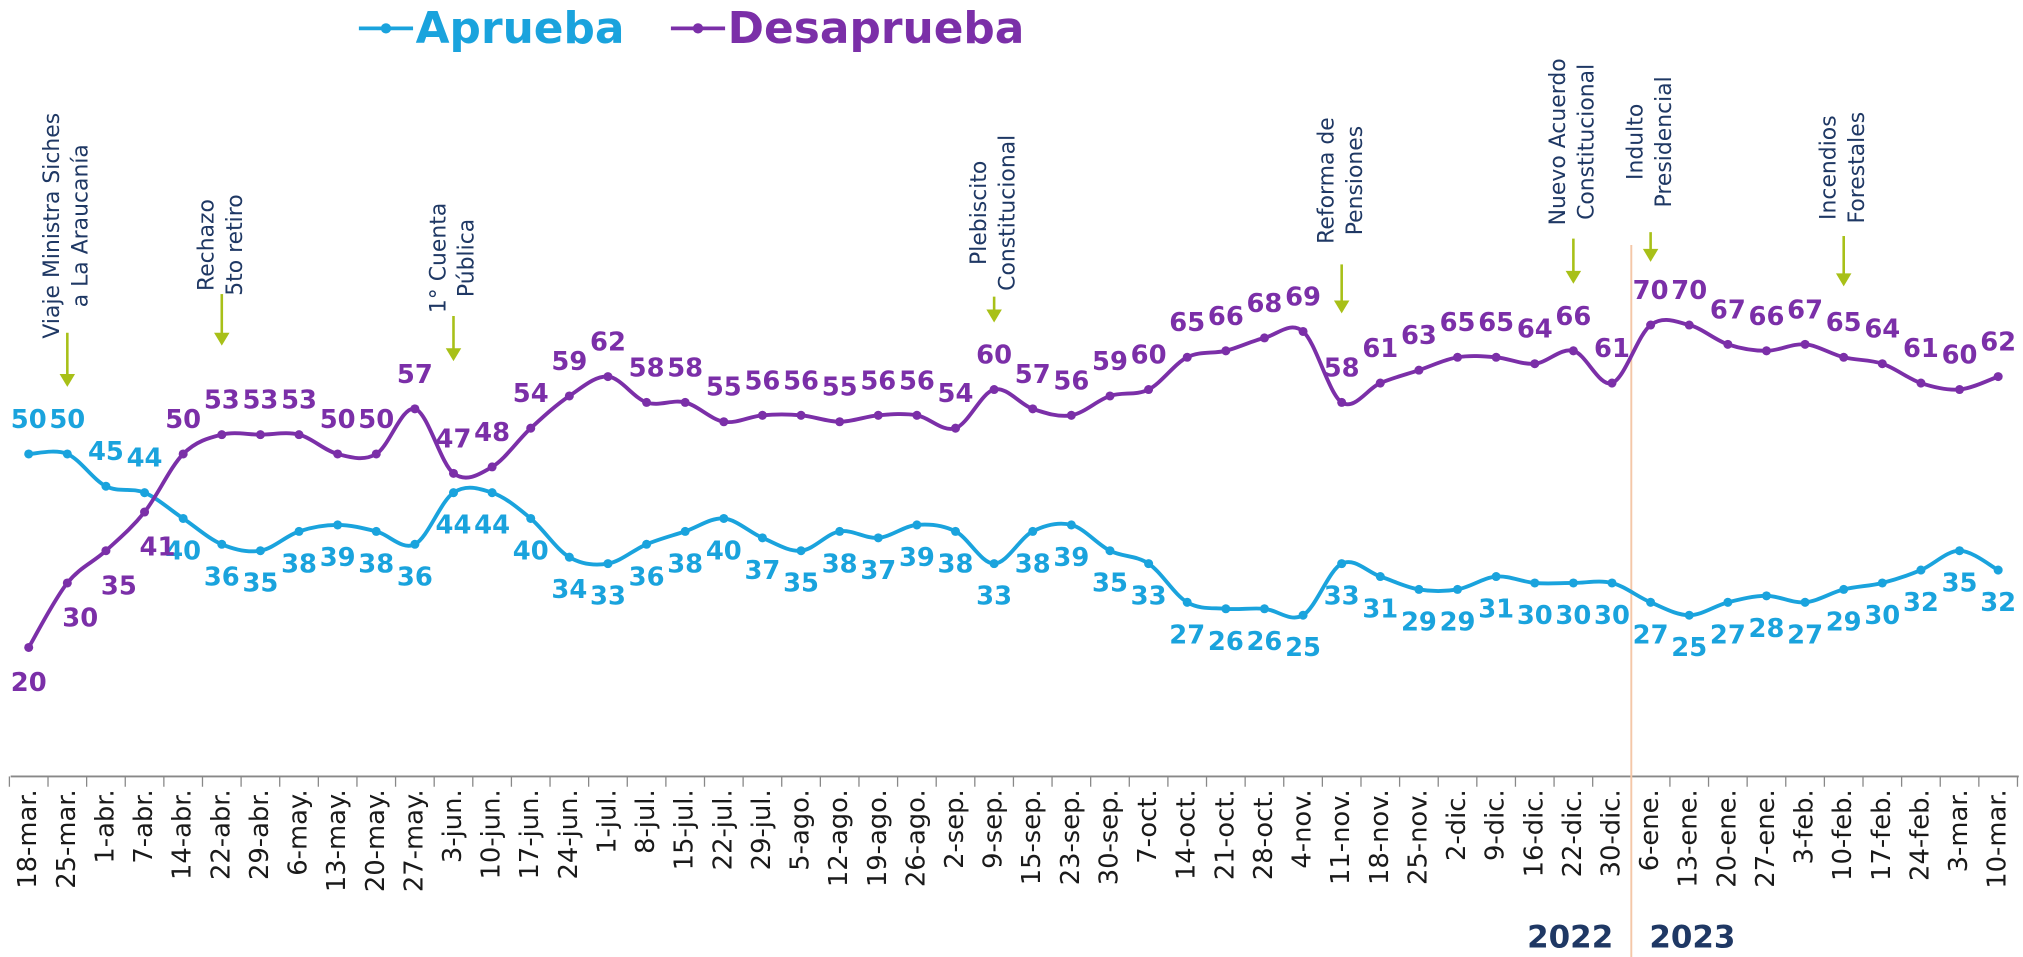 The image size is (2023, 957). Describe the element at coordinates (221, 834) in the screenshot. I see `x-tick-label: 22-abr.` at that location.